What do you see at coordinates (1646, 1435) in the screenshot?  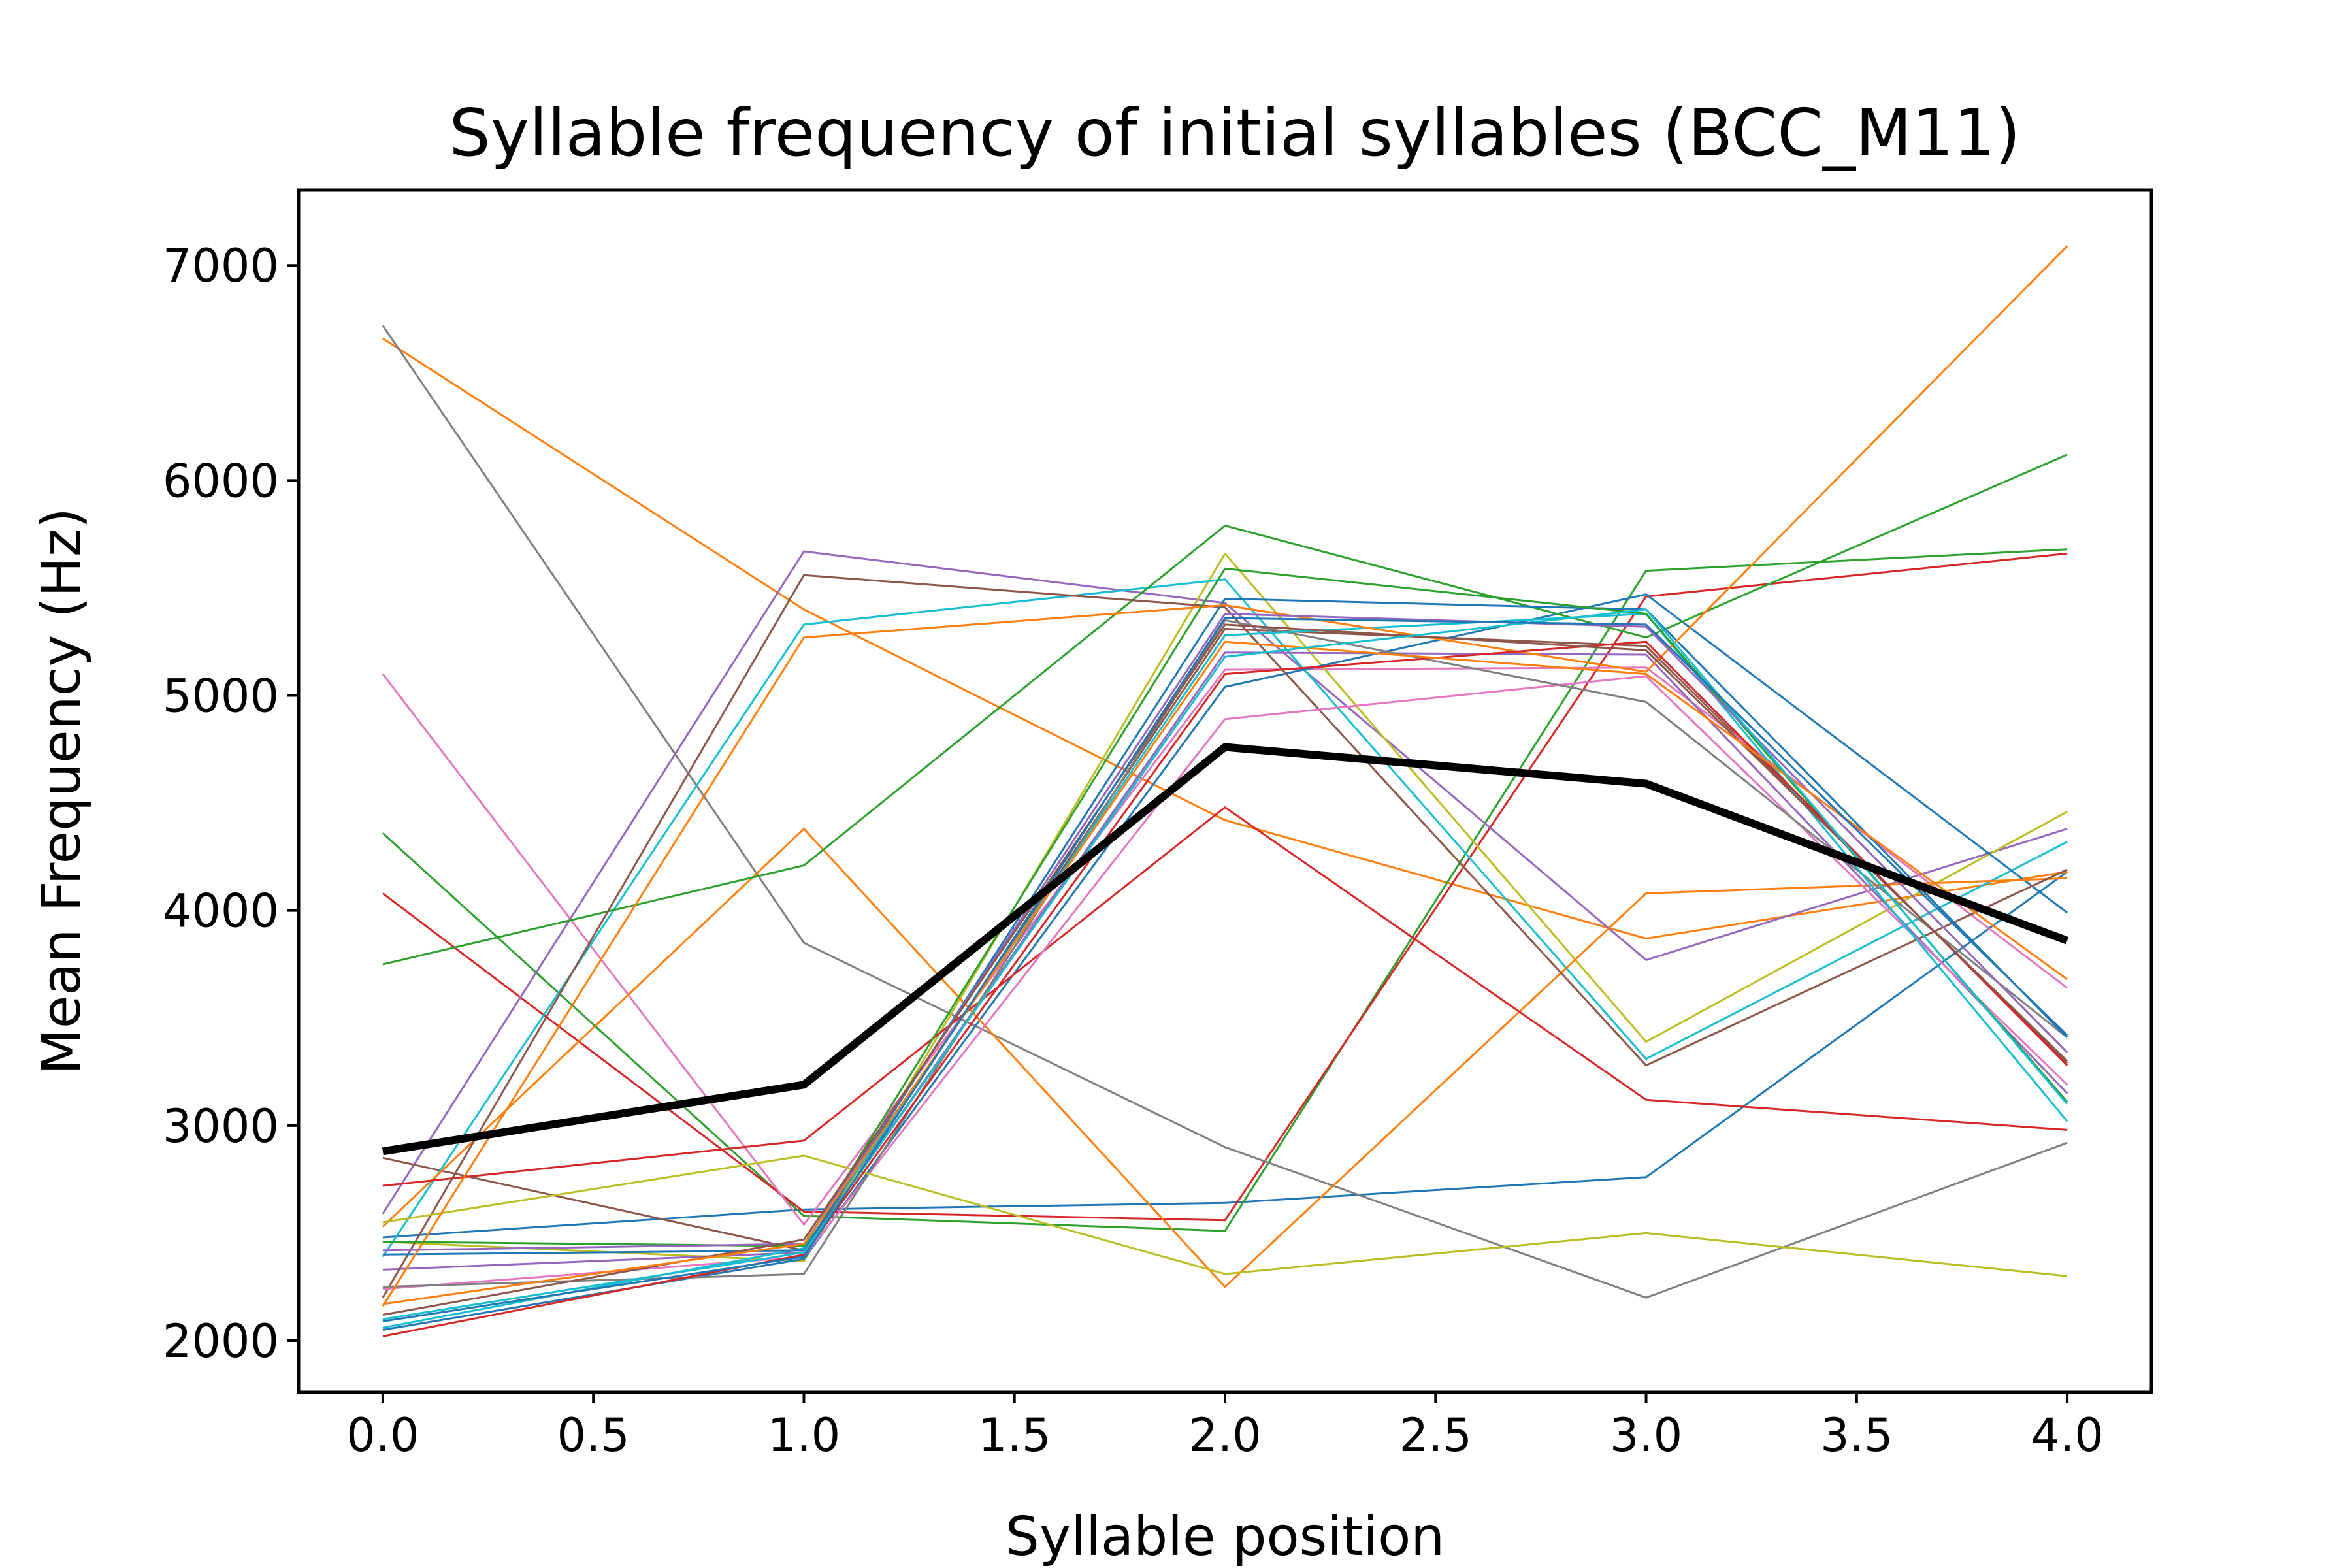 I see `x-tick-label: 3.0` at bounding box center [1646, 1435].